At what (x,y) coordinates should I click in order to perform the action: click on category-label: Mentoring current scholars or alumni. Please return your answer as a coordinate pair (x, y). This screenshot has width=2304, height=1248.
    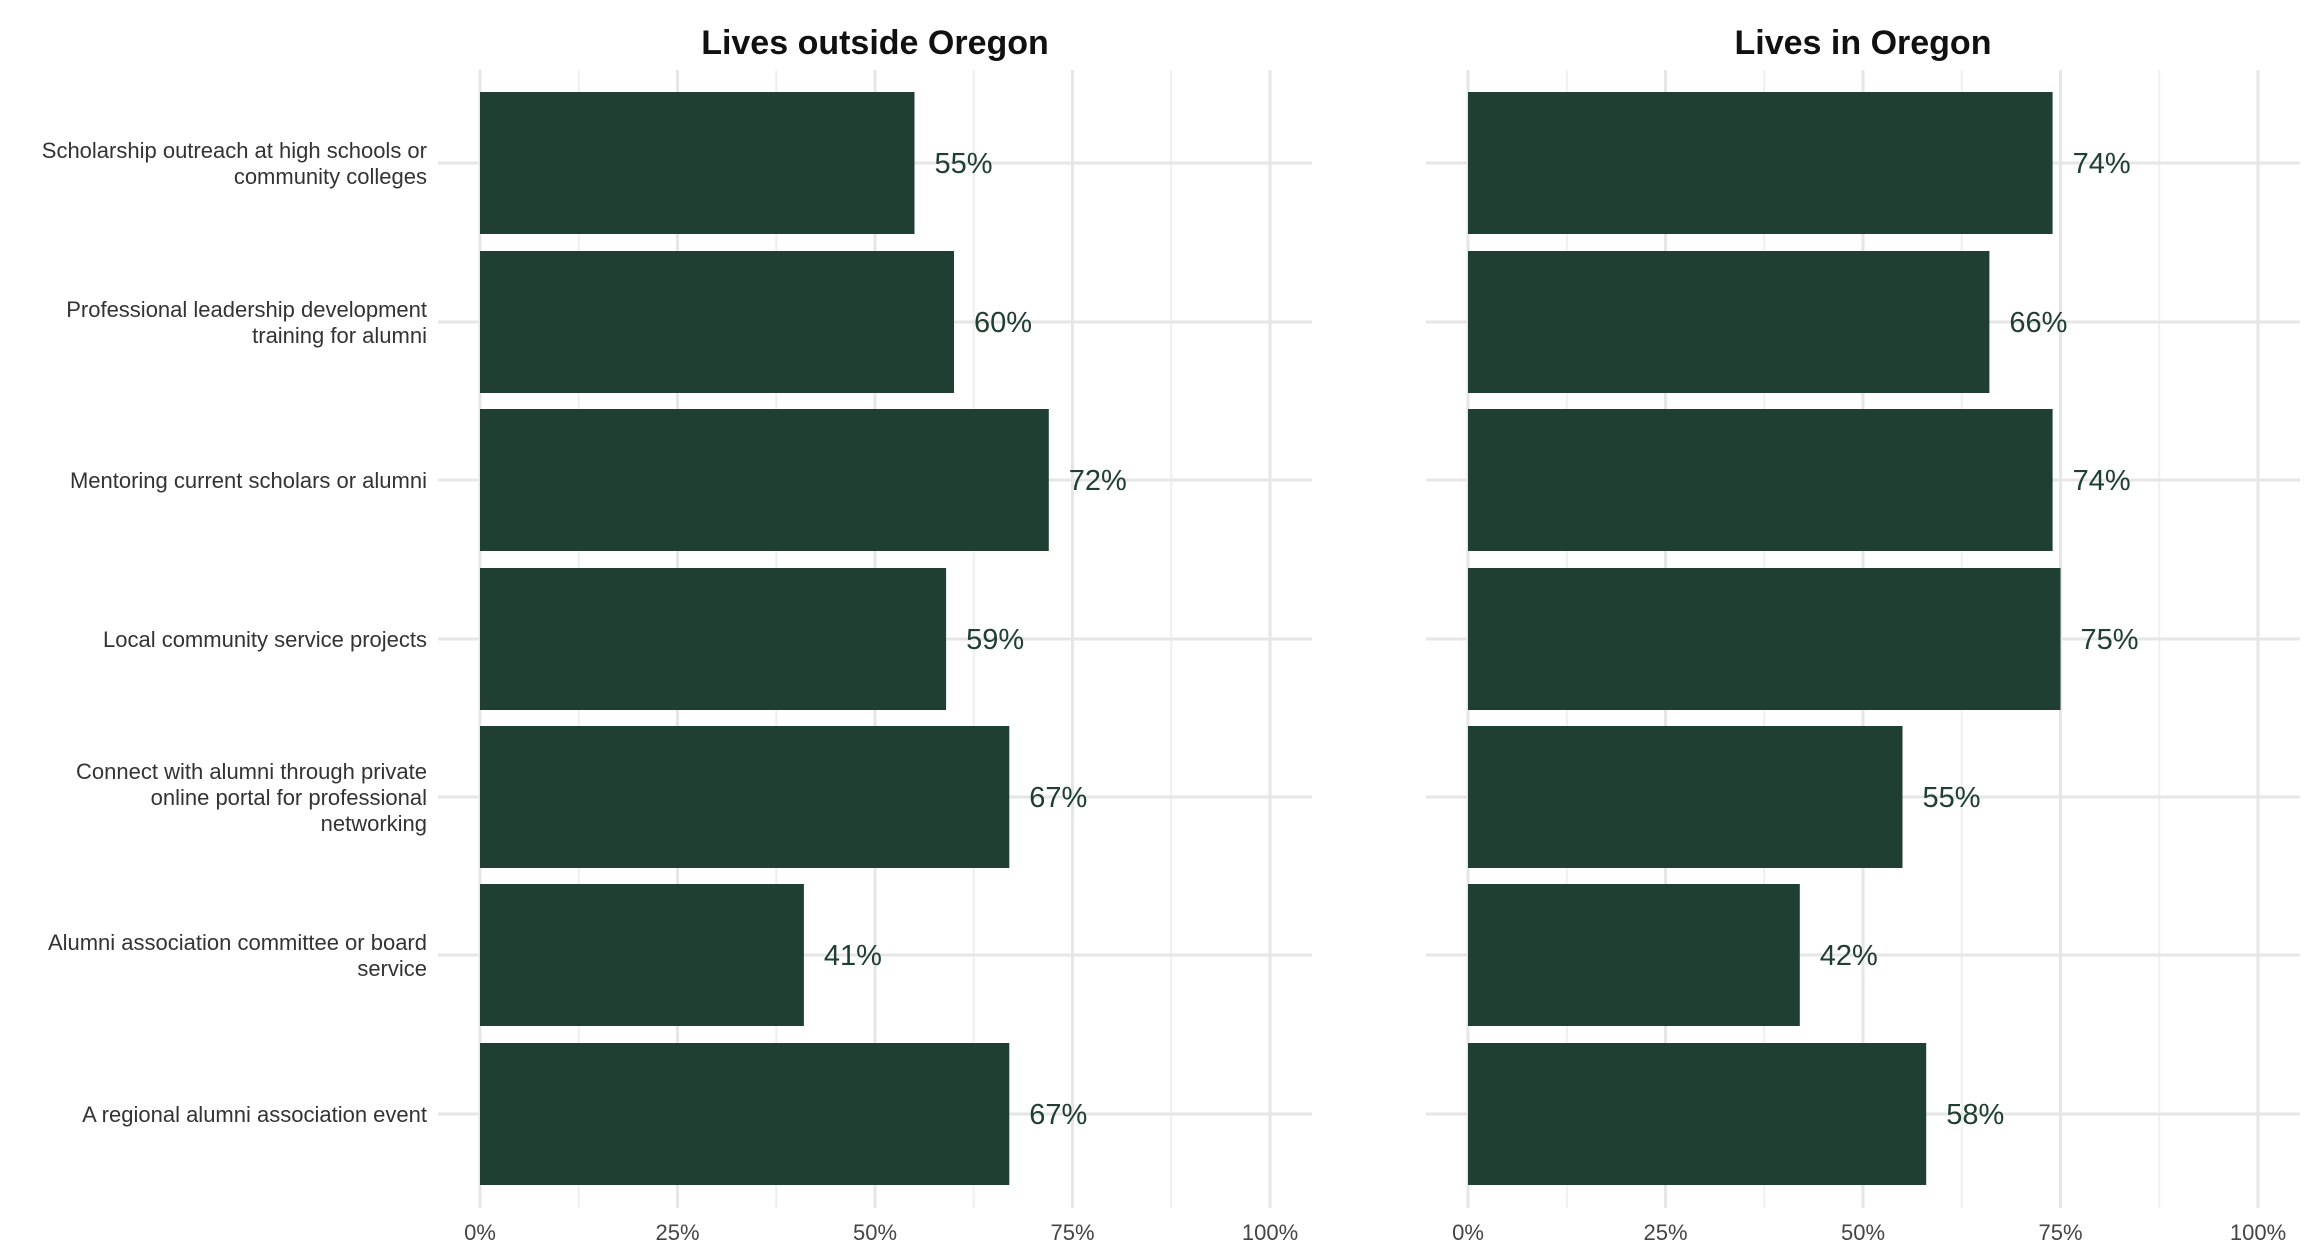
    Looking at the image, I should click on (248, 480).